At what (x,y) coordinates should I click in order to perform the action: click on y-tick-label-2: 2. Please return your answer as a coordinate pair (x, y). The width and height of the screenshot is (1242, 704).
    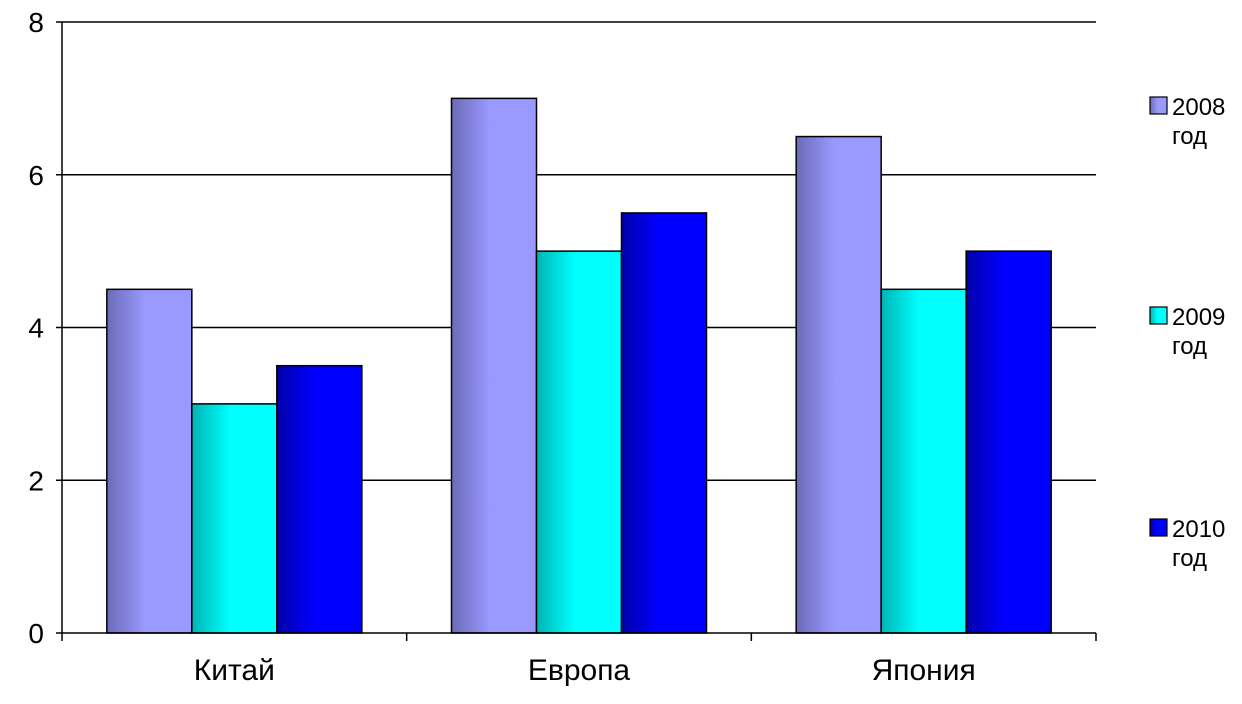
    Looking at the image, I should click on (36, 480).